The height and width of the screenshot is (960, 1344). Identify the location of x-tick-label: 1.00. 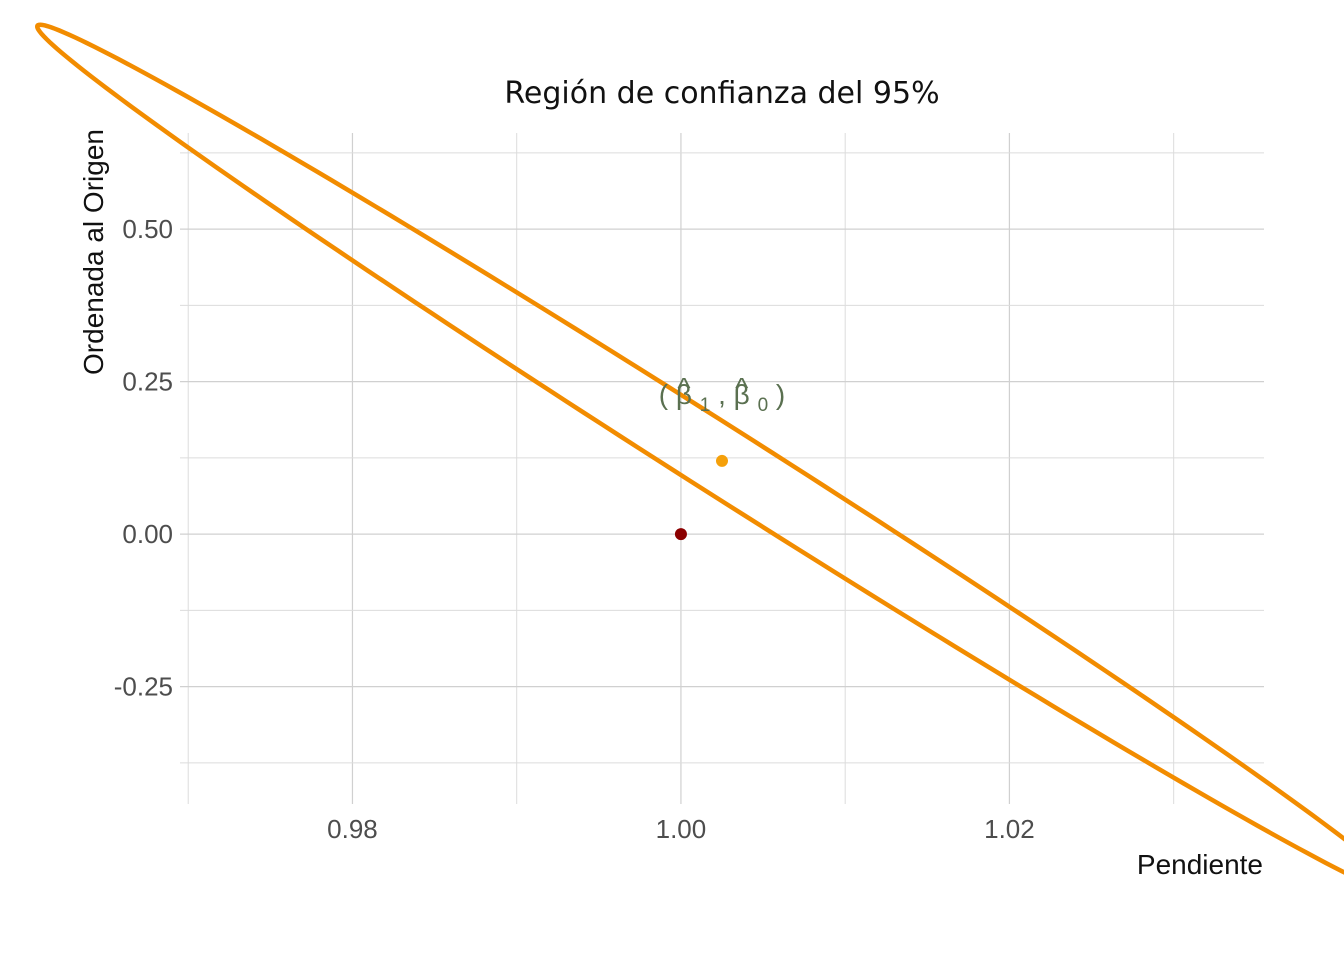
(681, 829).